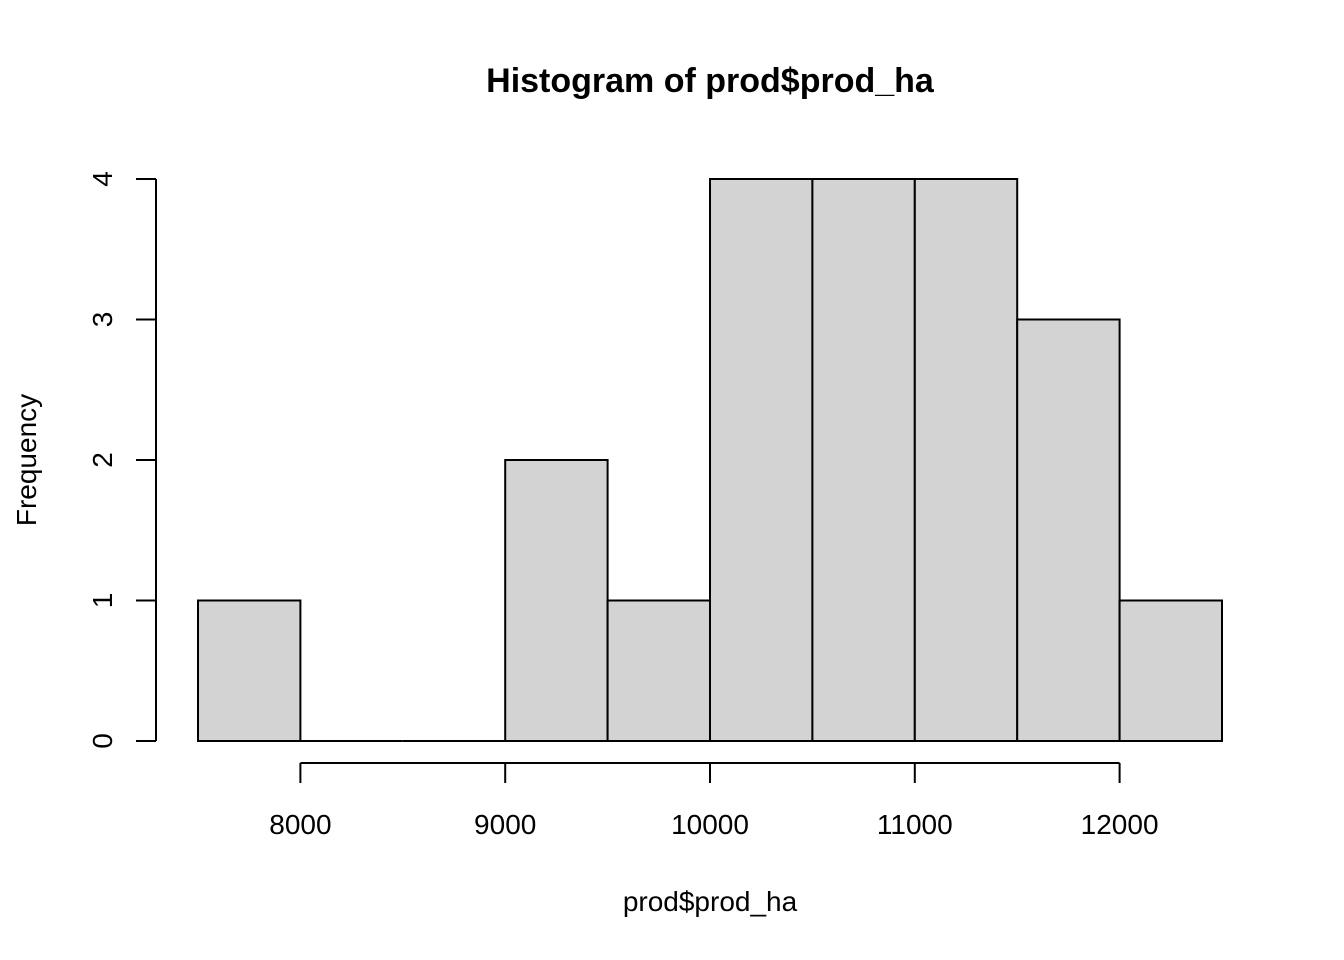 This screenshot has width=1344, height=960. Describe the element at coordinates (710, 81) in the screenshot. I see `chart-title: Histogram of prod$prod_ha` at that location.